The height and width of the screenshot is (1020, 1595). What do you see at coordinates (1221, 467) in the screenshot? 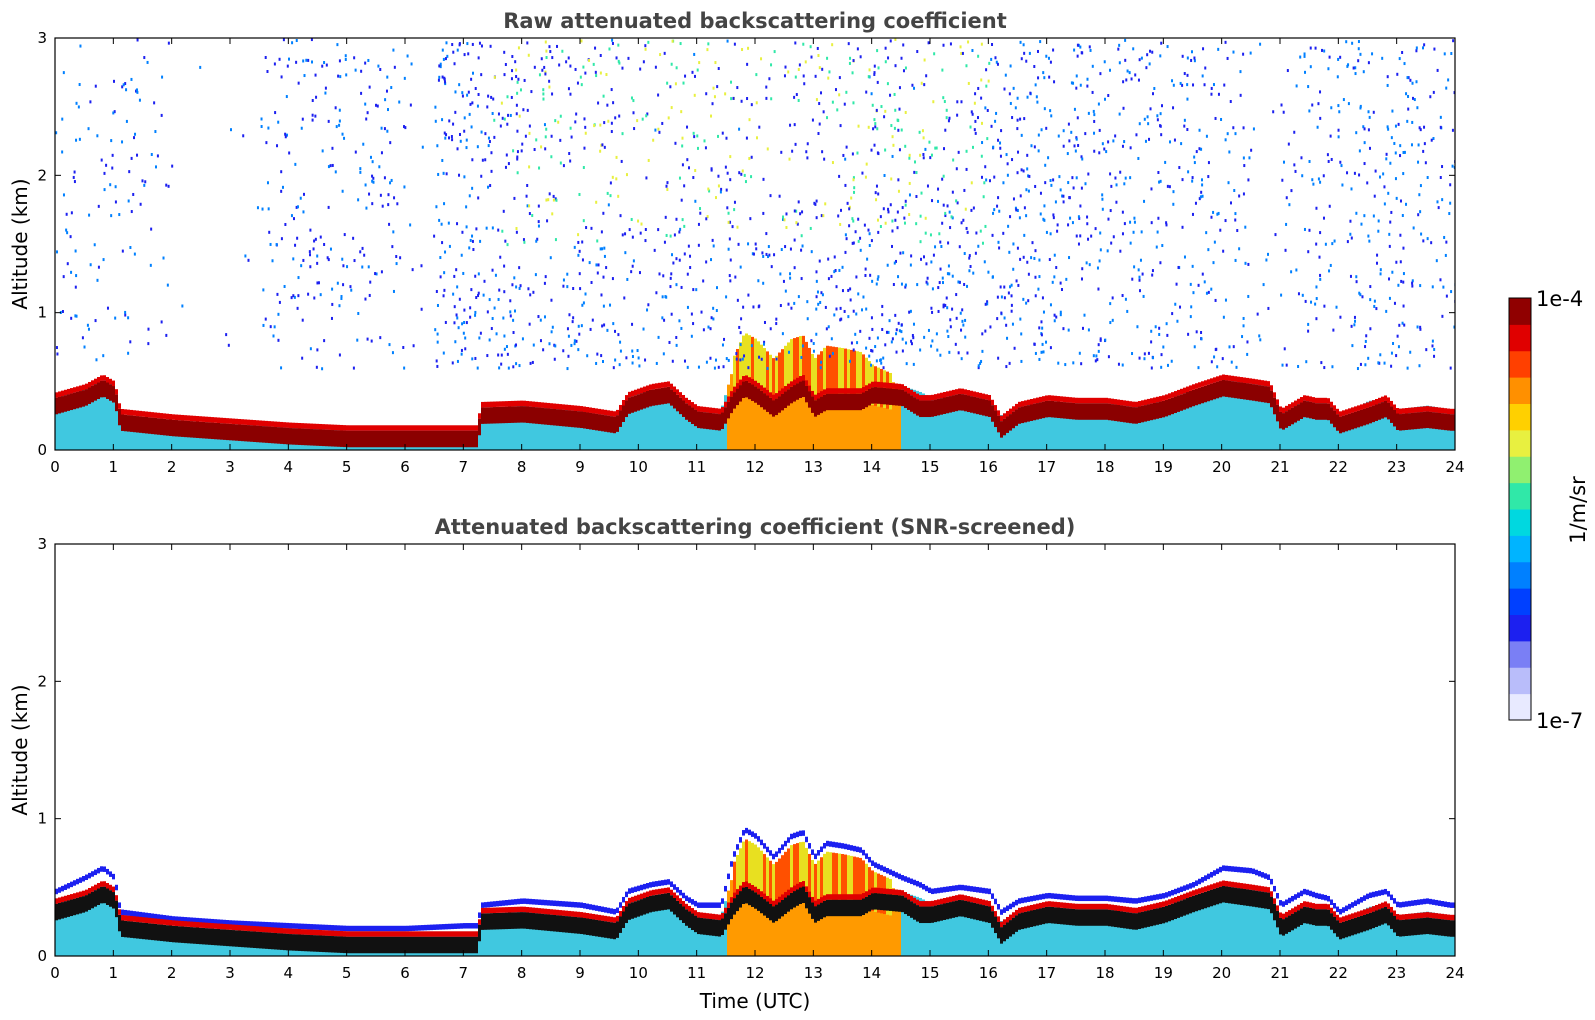
I see `x-tick-label: 20` at bounding box center [1221, 467].